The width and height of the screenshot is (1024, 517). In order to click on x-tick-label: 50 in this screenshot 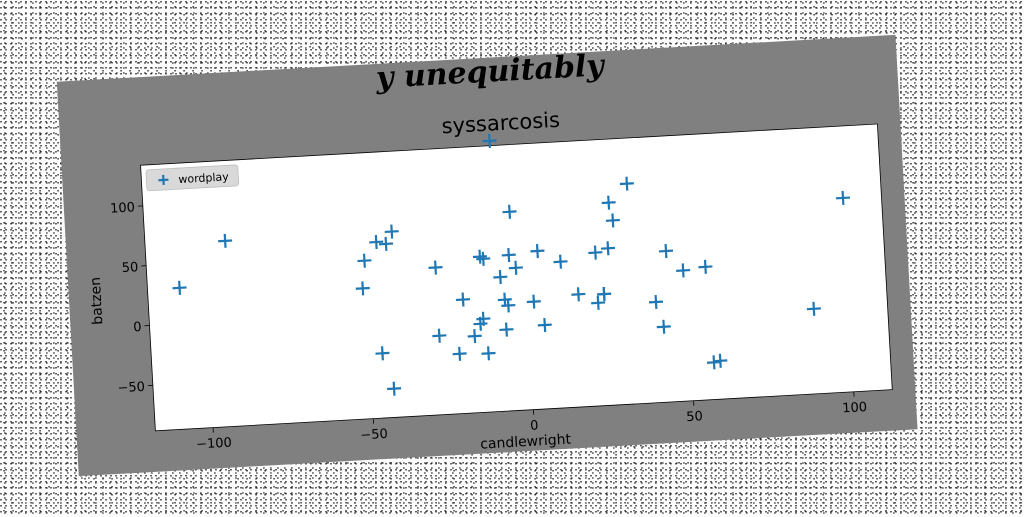, I will do `click(694, 417)`.